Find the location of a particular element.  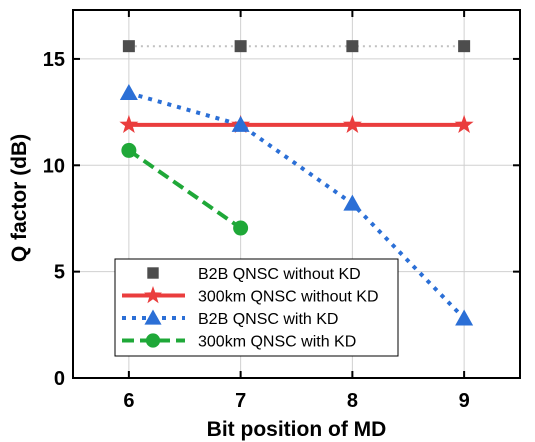

y-axis-title: Q factor (dB) is located at coordinates (19, 198).